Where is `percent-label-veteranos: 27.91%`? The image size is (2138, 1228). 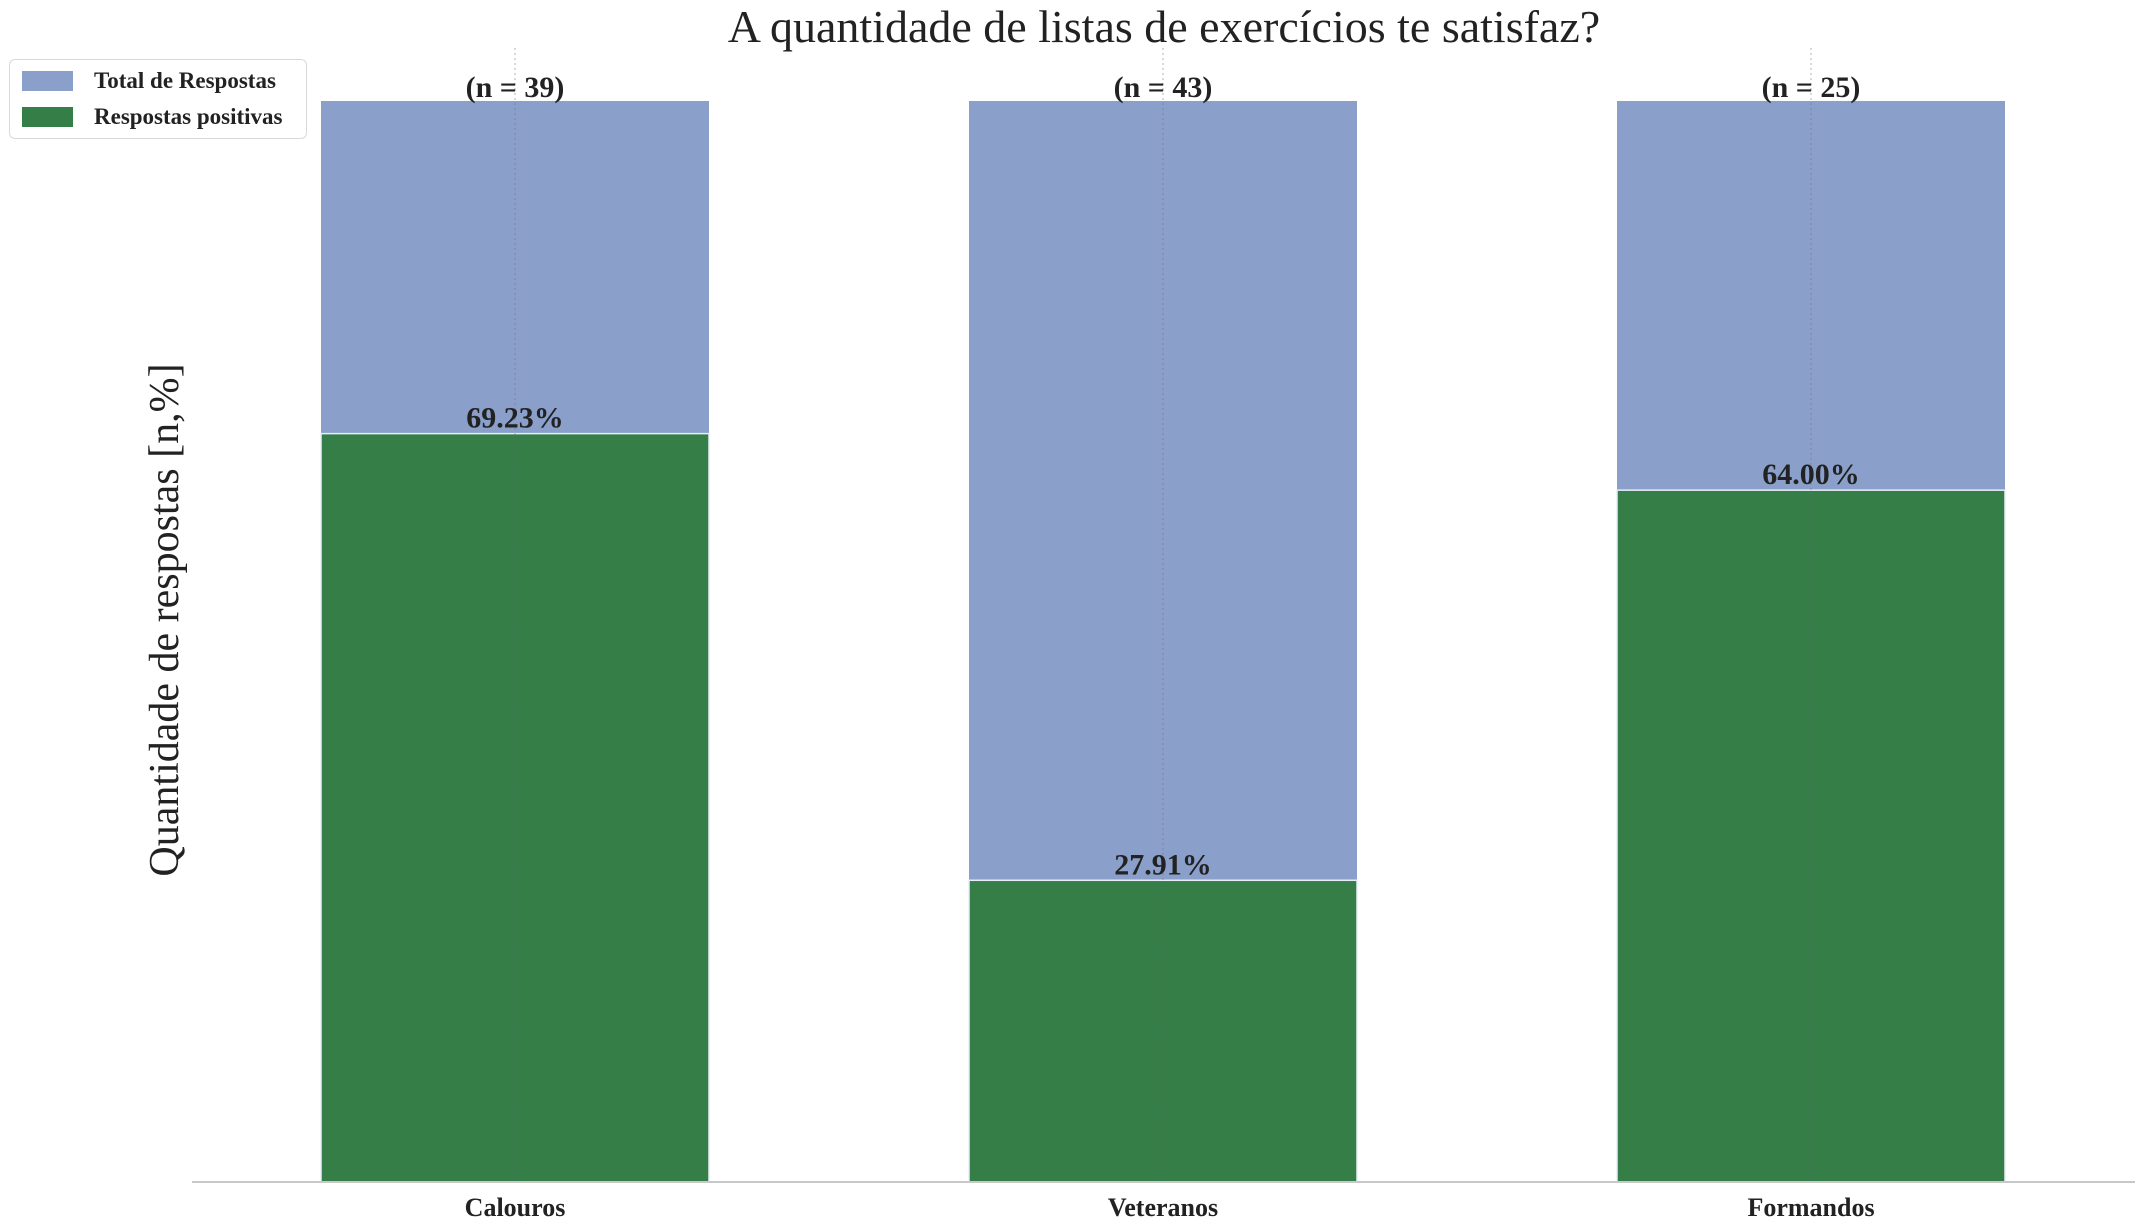 percent-label-veteranos: 27.91% is located at coordinates (1163, 864).